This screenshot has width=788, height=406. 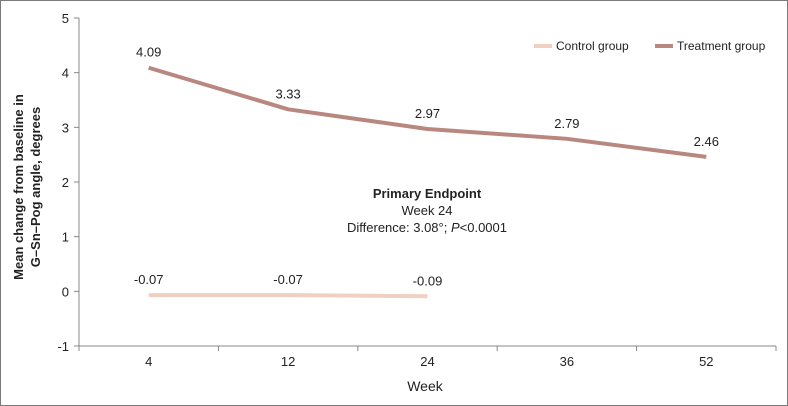 I want to click on y-axis-title-line1: Mean change from baseline in, so click(x=18, y=187).